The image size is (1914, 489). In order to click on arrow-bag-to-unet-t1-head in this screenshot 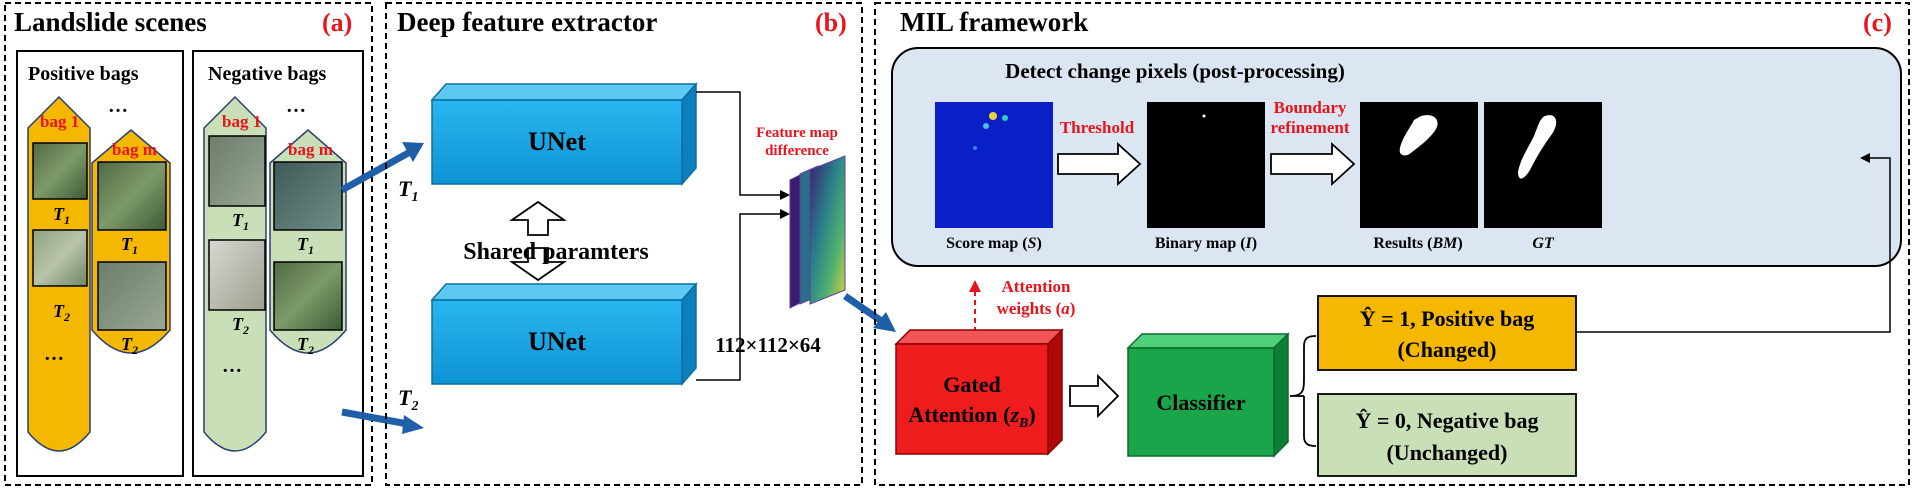, I will do `click(413, 152)`.